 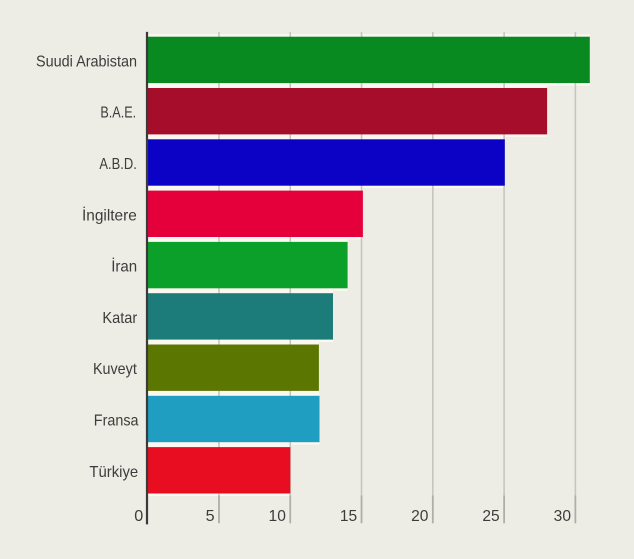 What do you see at coordinates (348, 516) in the screenshot?
I see `svg-text: 15` at bounding box center [348, 516].